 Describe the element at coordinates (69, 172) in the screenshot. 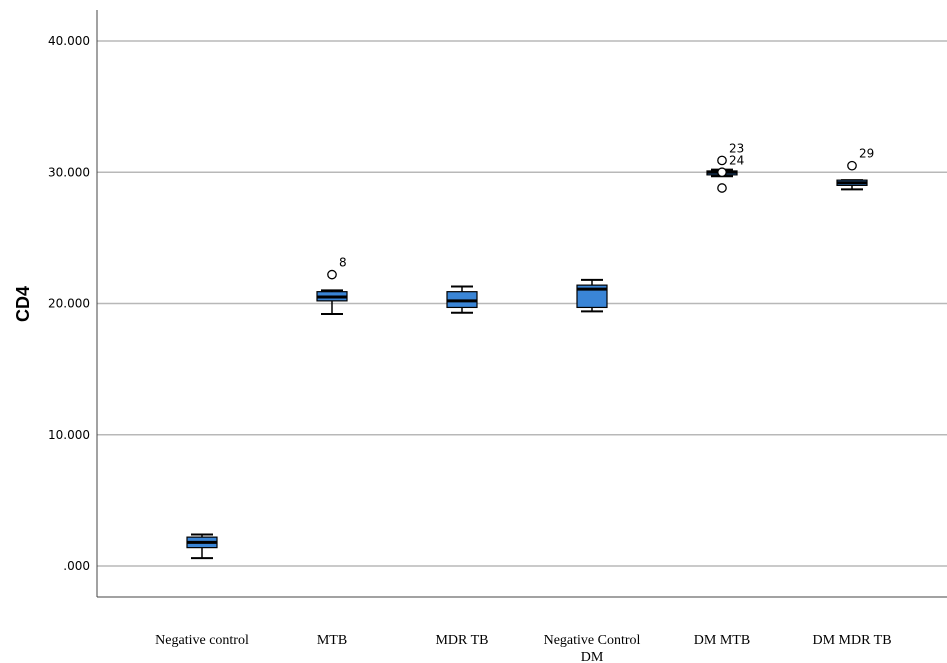

I see `y-tick-label: 30.000` at that location.